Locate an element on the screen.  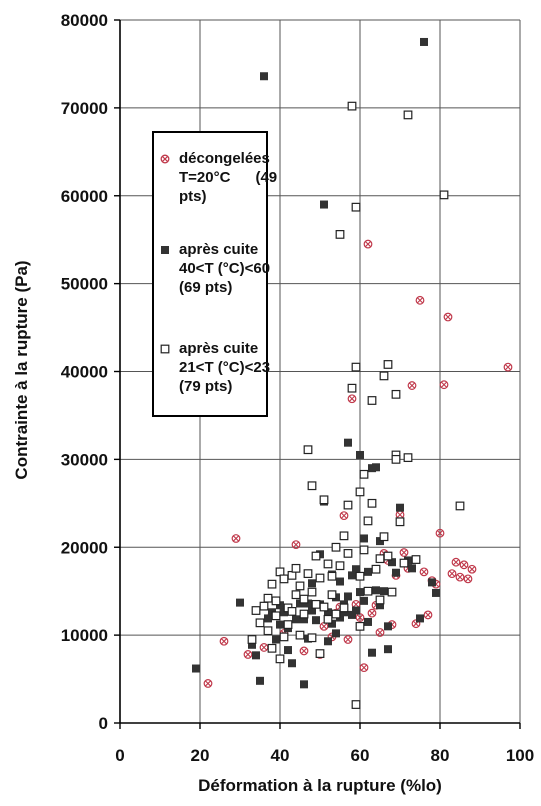
legend-line: T=20°C (49 is located at coordinates (228, 177).